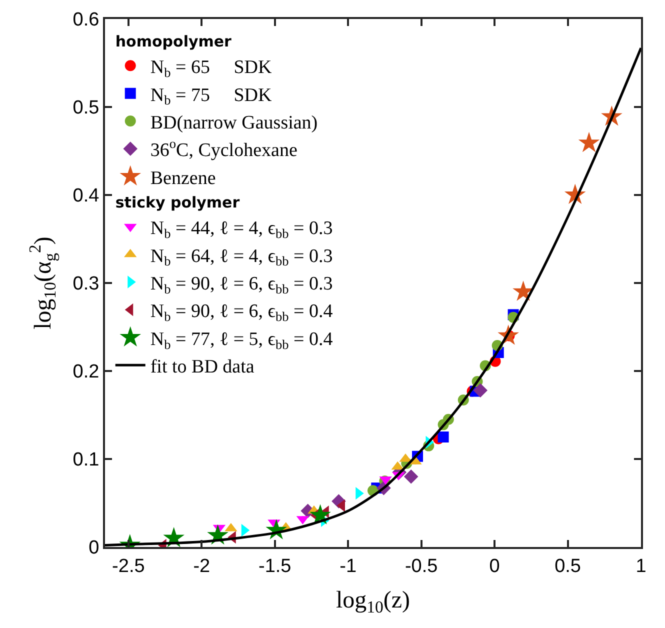 The width and height of the screenshot is (665, 628). Describe the element at coordinates (94, 548) in the screenshot. I see `y-tick-label: 0` at that location.